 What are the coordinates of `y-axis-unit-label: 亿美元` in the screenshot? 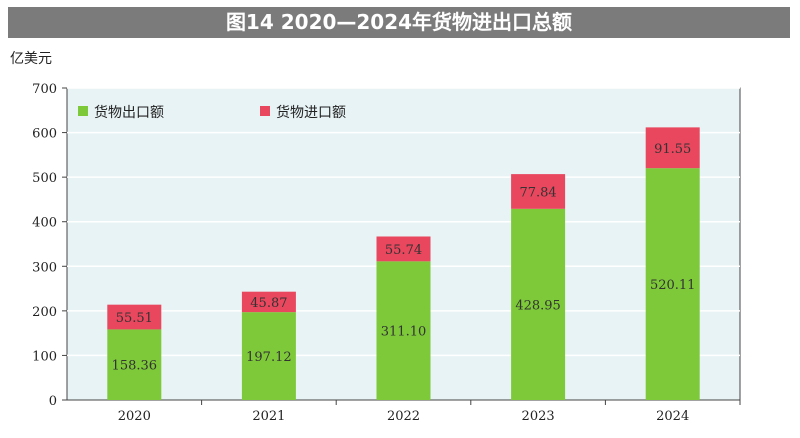 It's located at (31, 59).